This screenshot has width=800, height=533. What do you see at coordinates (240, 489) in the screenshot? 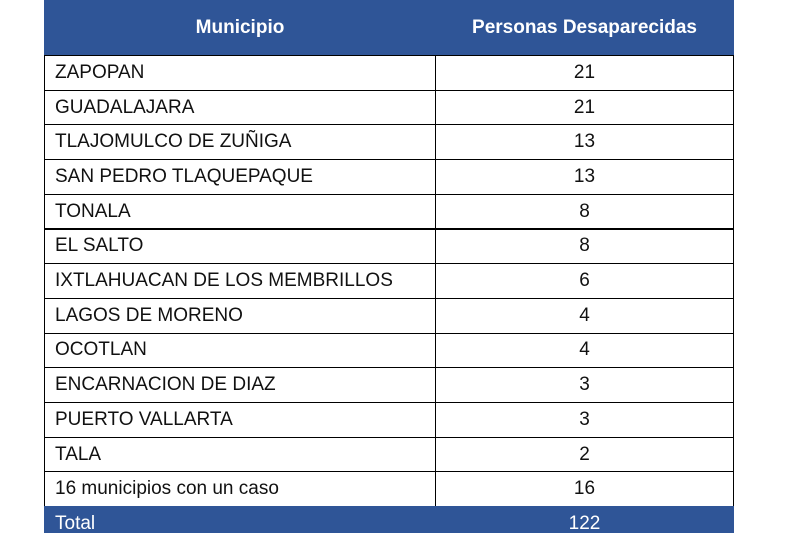
I see `municipality-cell: 16 municipios con un caso` at bounding box center [240, 489].